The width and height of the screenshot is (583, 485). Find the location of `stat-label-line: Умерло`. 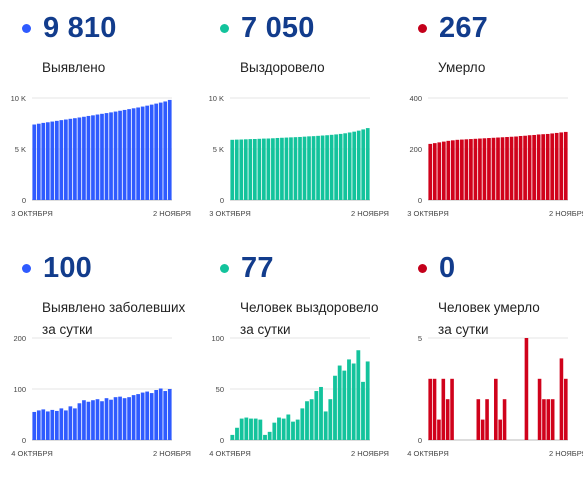

stat-label-line: Умерло is located at coordinates (462, 67).